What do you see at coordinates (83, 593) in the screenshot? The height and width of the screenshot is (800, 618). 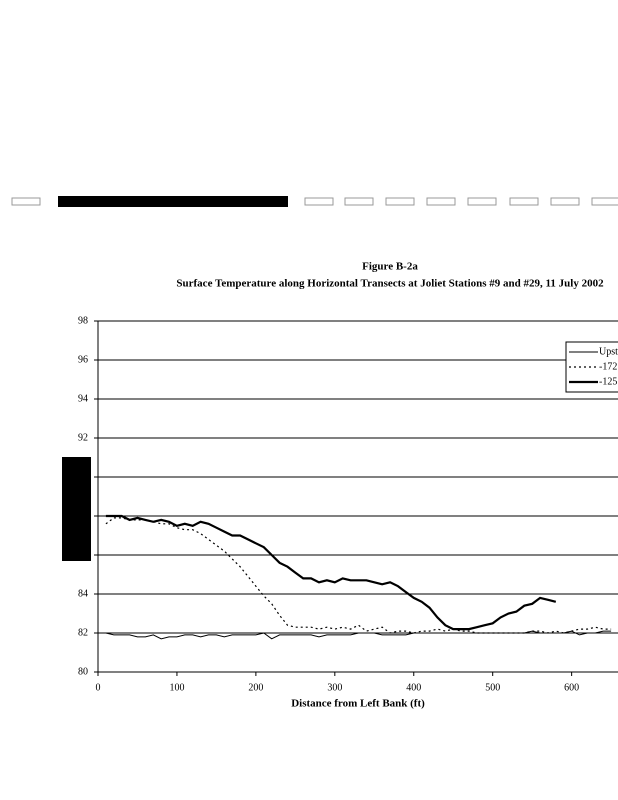 I see `y-tick-label: 84` at bounding box center [83, 593].